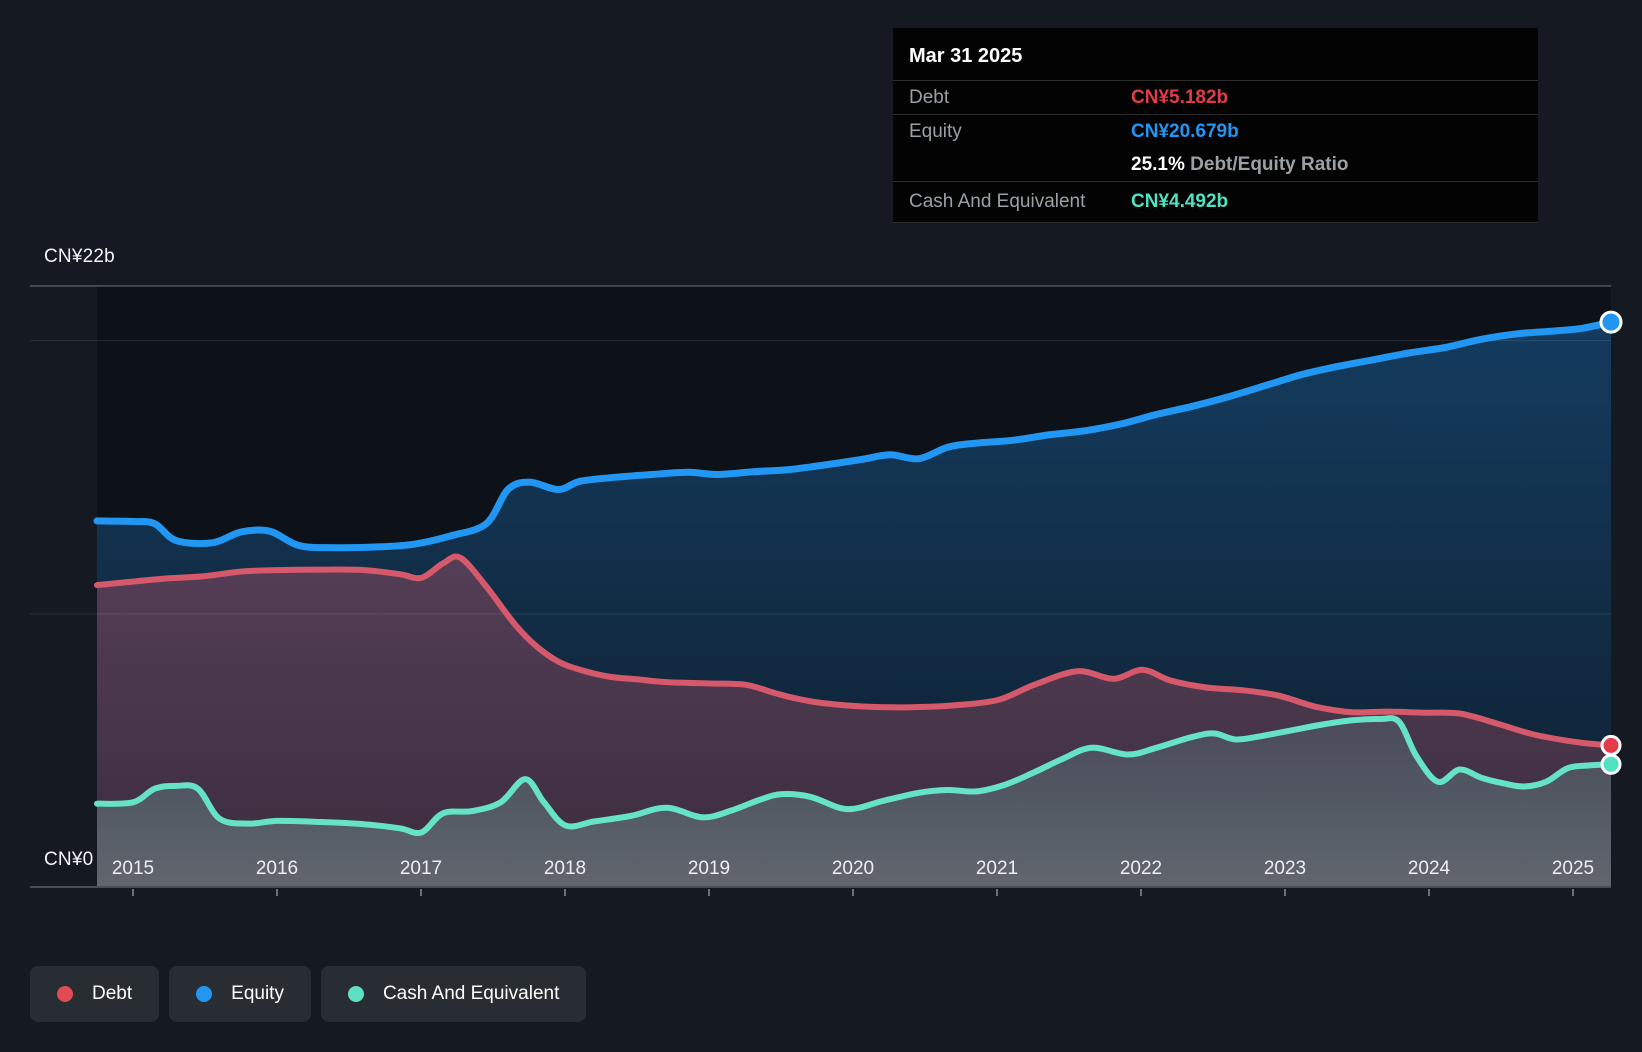 Image resolution: width=1642 pixels, height=1052 pixels. What do you see at coordinates (112, 993) in the screenshot?
I see `legend-debt-label: Debt` at bounding box center [112, 993].